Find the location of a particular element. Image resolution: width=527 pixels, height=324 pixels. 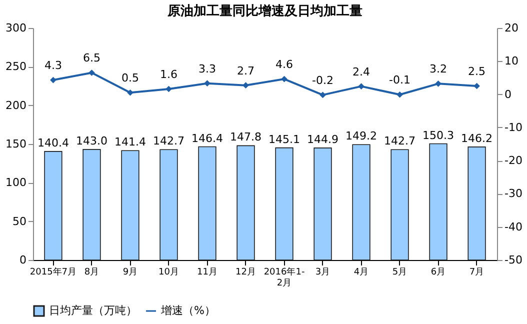

data-label: 149.2 is located at coordinates (362, 136).